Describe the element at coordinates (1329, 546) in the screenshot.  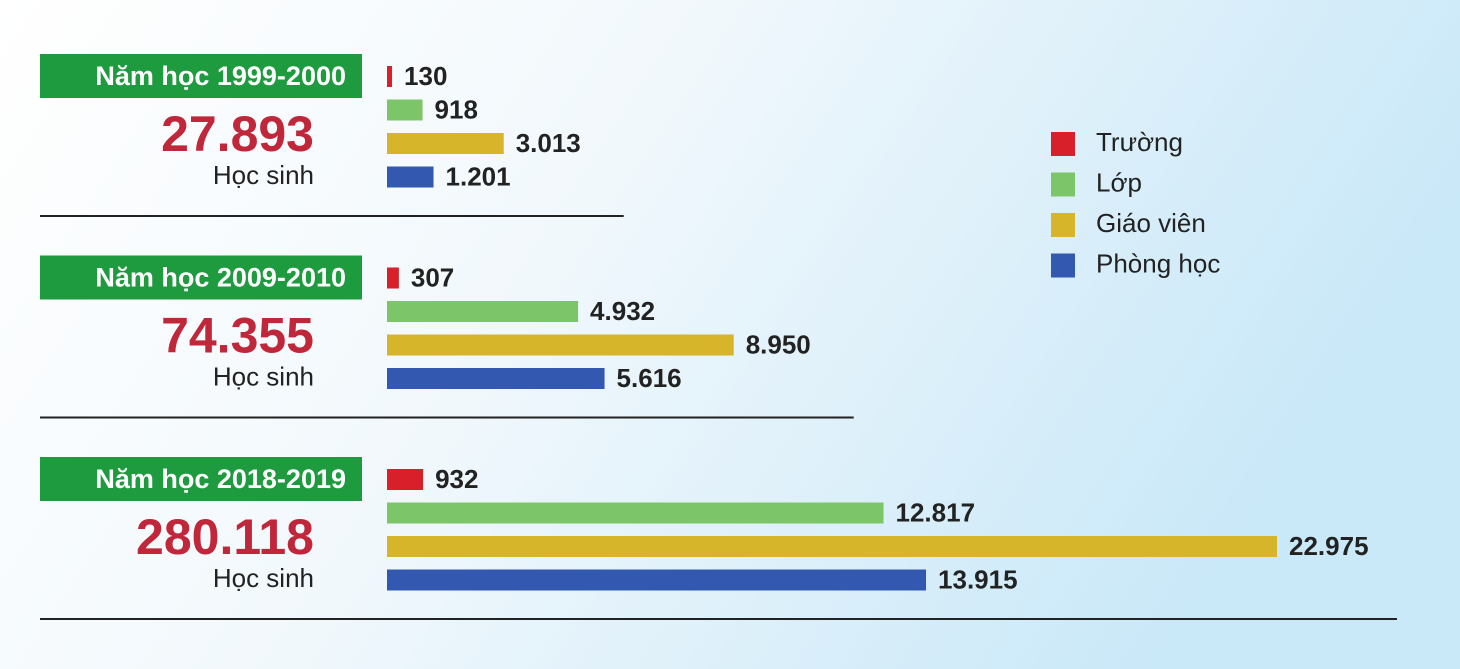
I see `value-label: 22.975` at that location.